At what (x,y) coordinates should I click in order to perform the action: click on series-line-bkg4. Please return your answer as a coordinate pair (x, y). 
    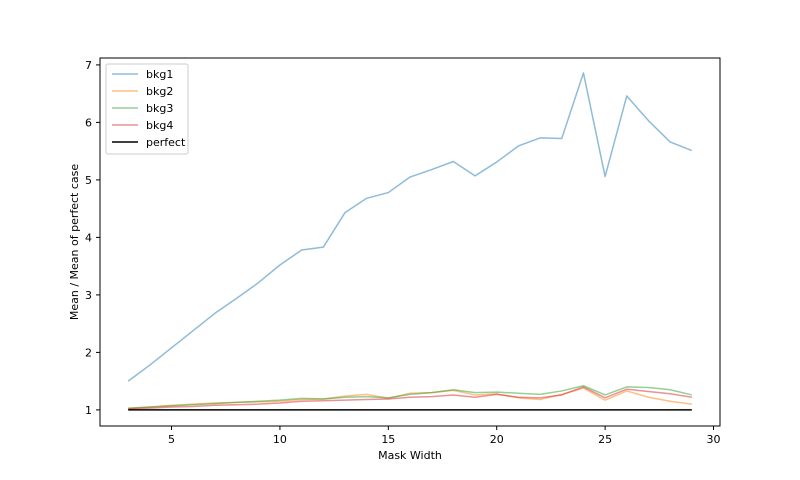
    Looking at the image, I should click on (410, 398).